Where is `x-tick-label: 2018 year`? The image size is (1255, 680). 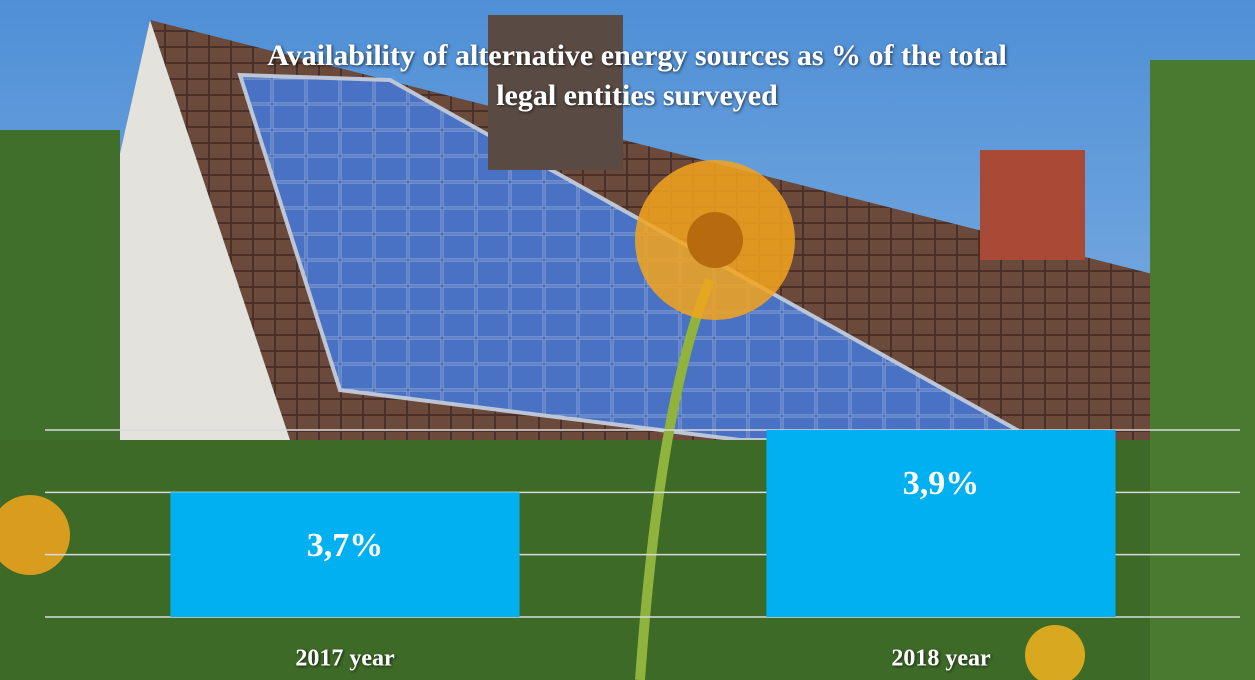
x-tick-label: 2018 year is located at coordinates (941, 659).